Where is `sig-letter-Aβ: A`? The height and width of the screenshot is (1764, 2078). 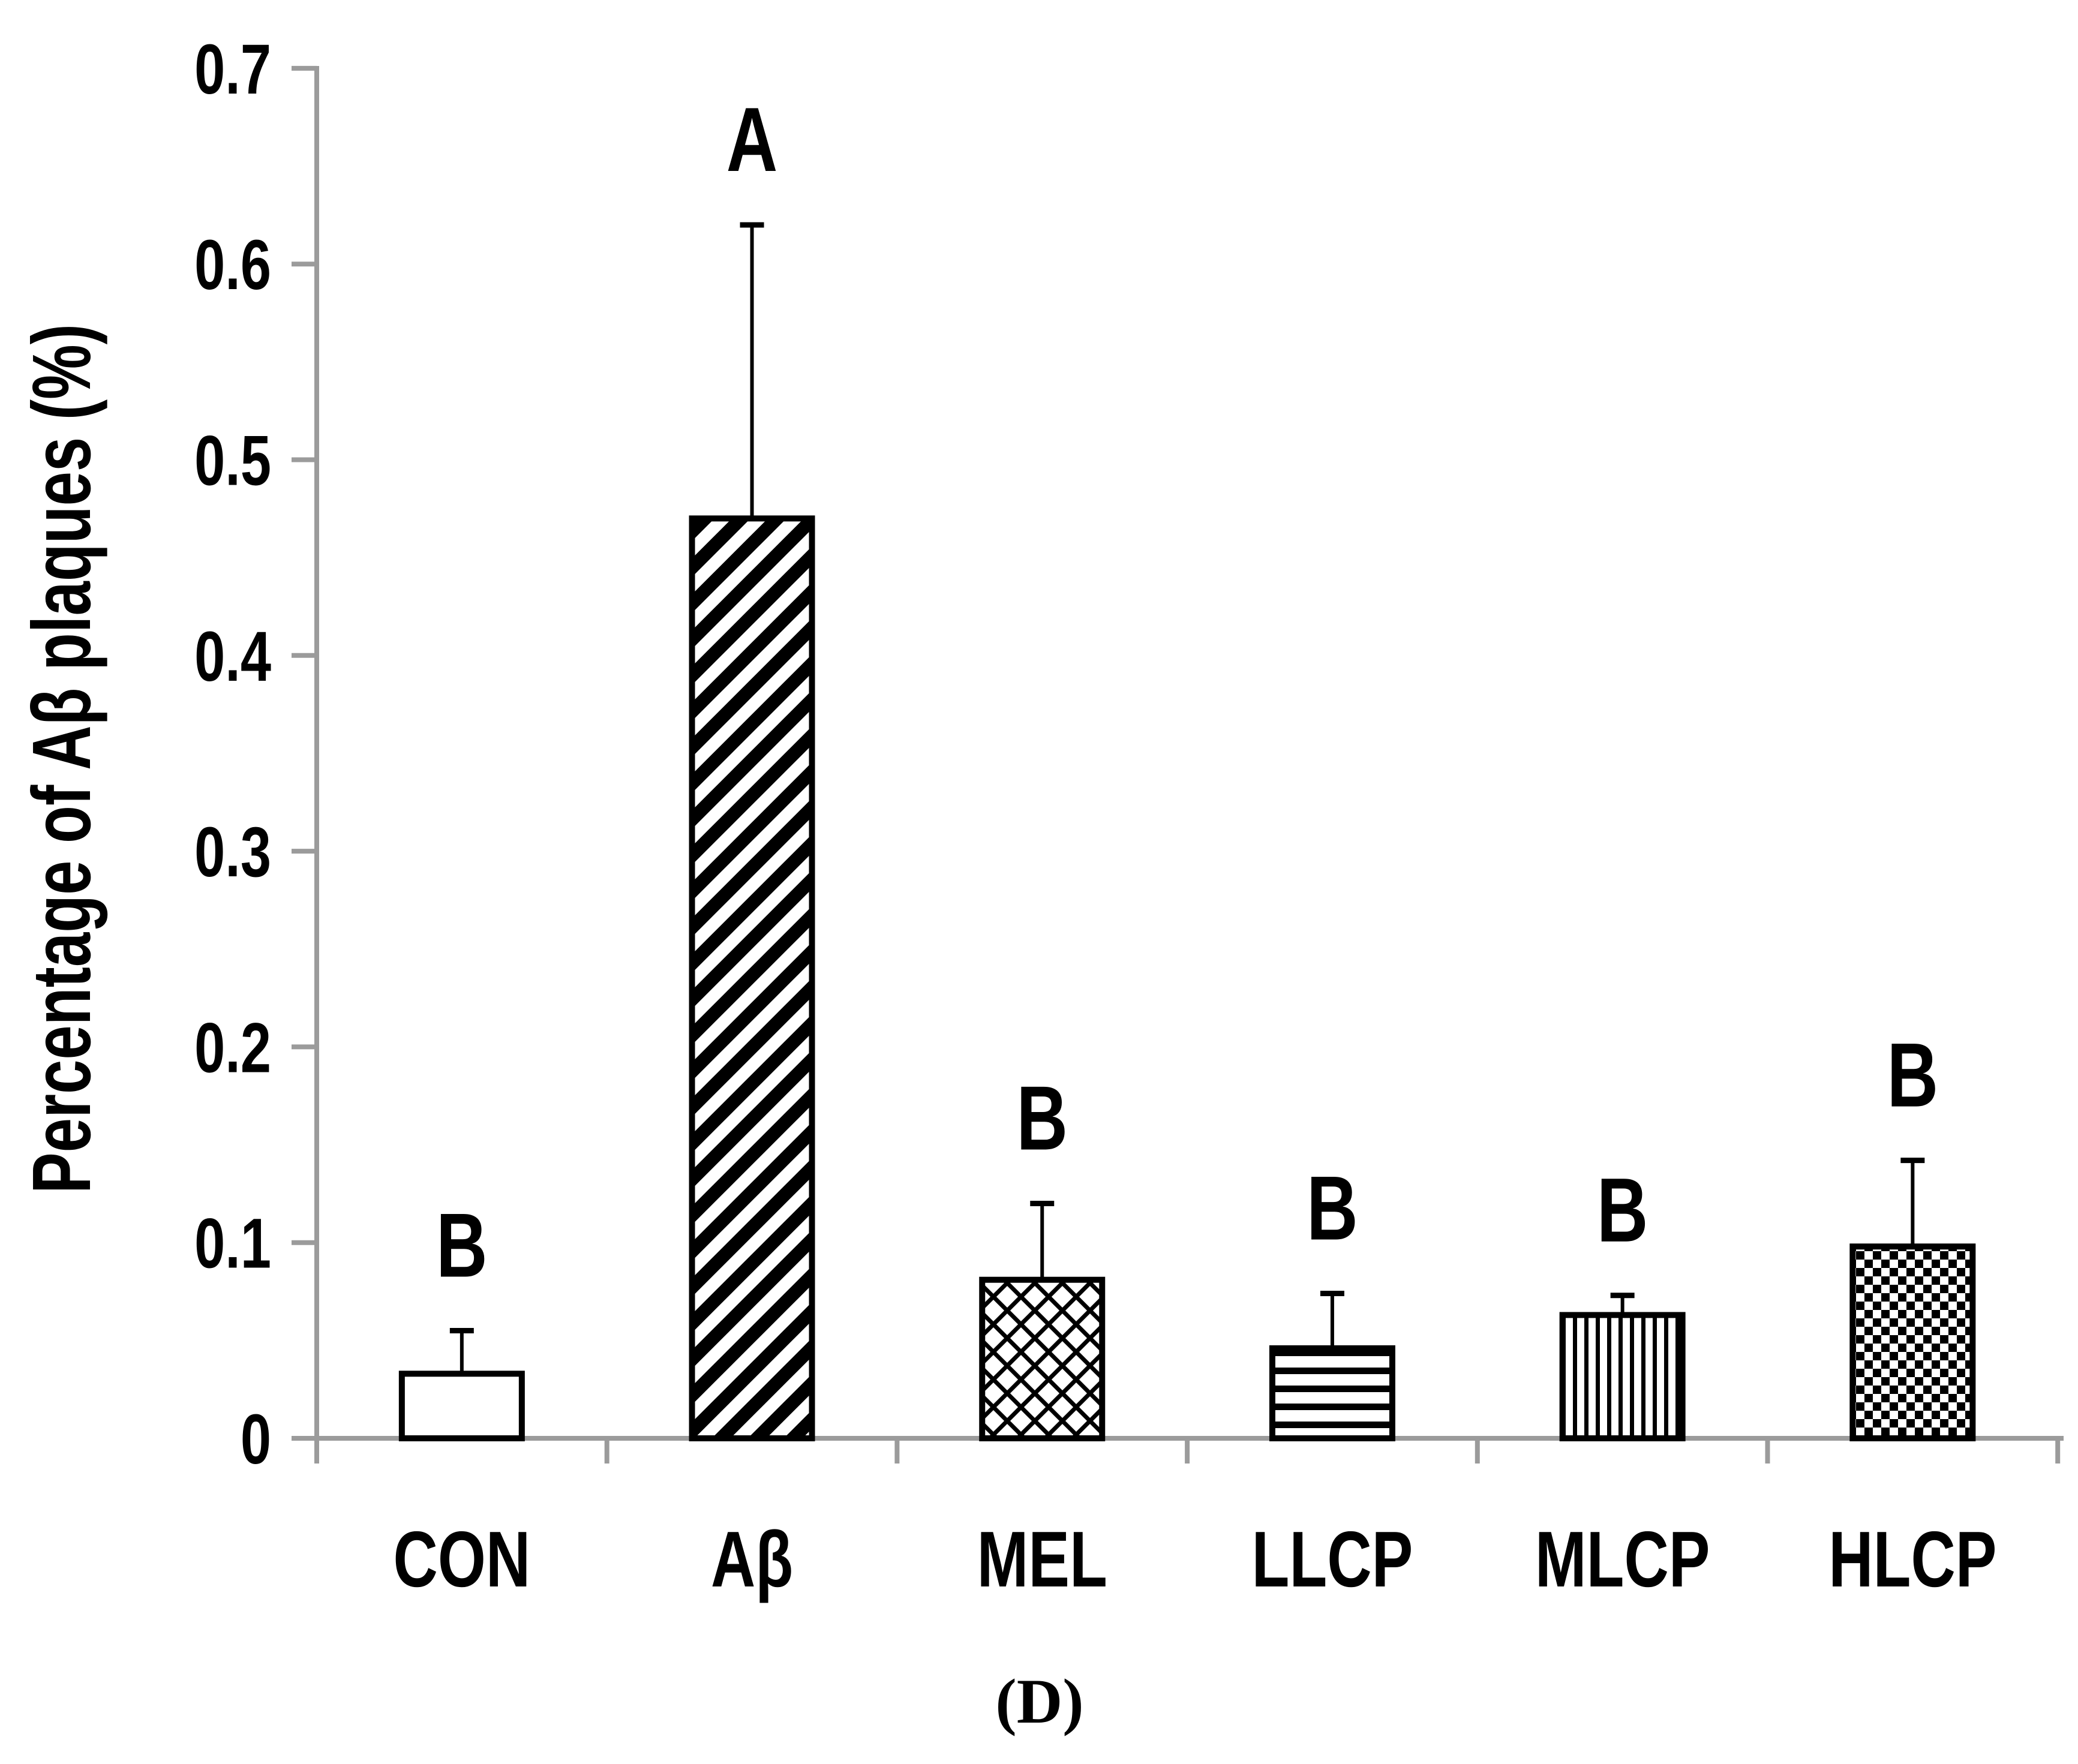 sig-letter-Aβ: A is located at coordinates (752, 139).